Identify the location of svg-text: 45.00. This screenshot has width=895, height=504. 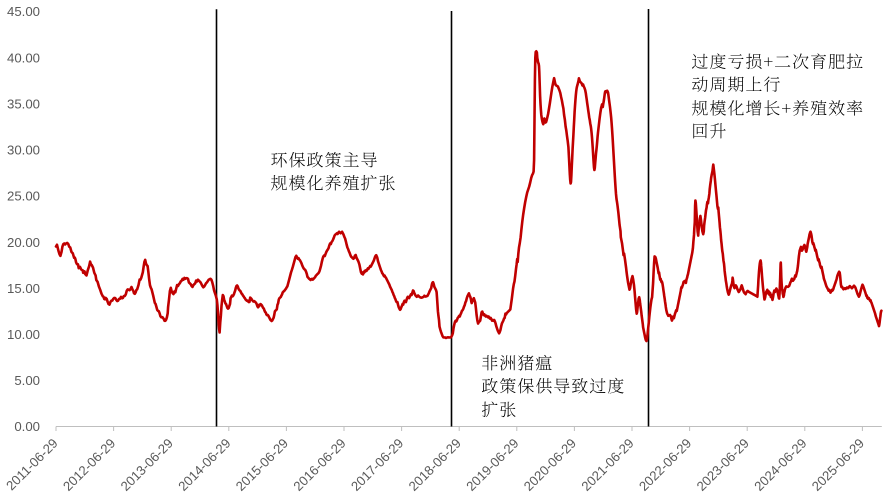
(23, 11).